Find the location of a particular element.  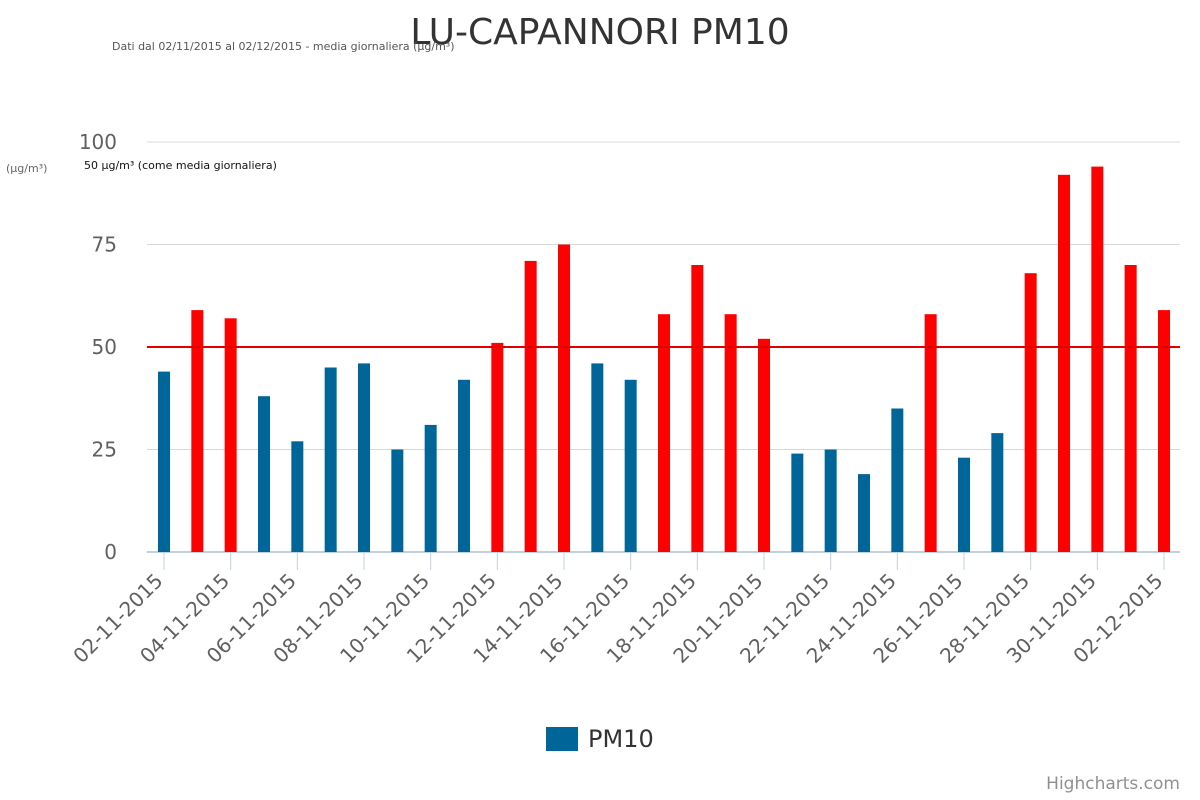

legend: PM10 is located at coordinates (600, 739).